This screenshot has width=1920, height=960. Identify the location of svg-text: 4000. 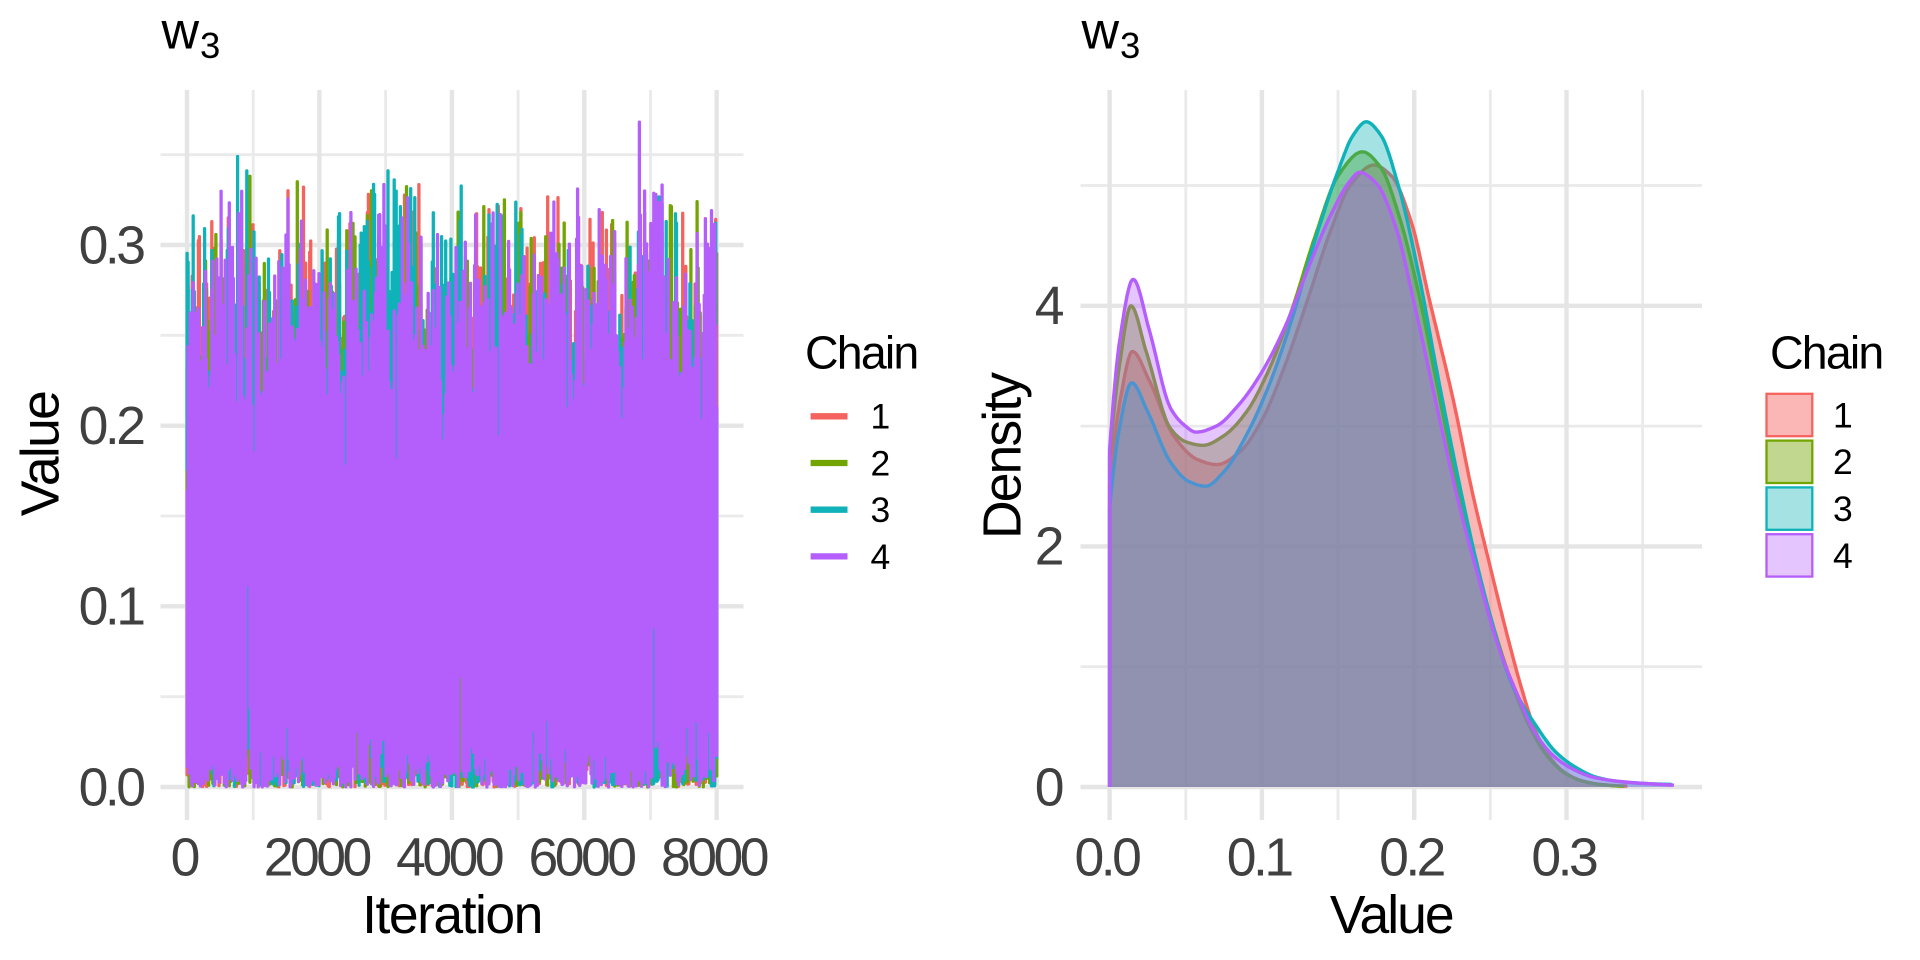
(449, 858).